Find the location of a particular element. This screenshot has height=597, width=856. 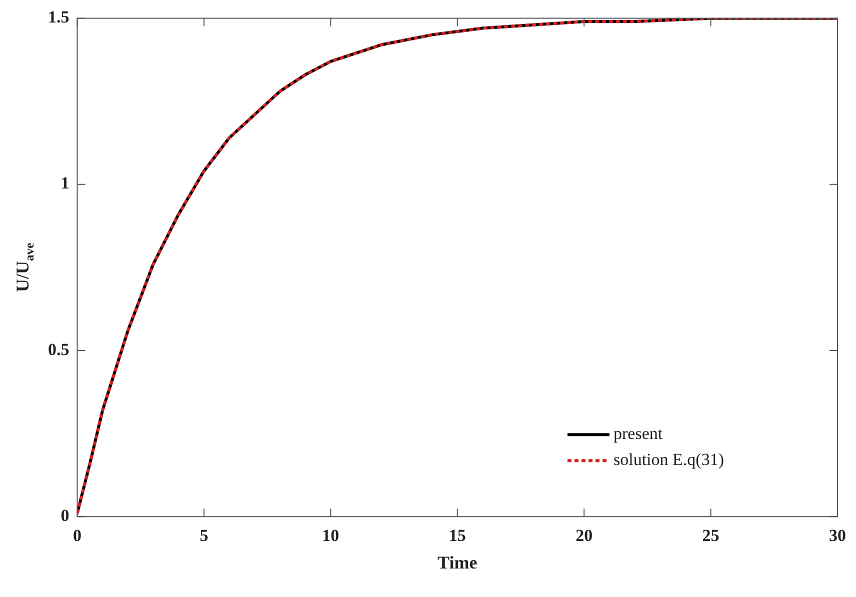

x-tick-label: 0 is located at coordinates (77, 536).